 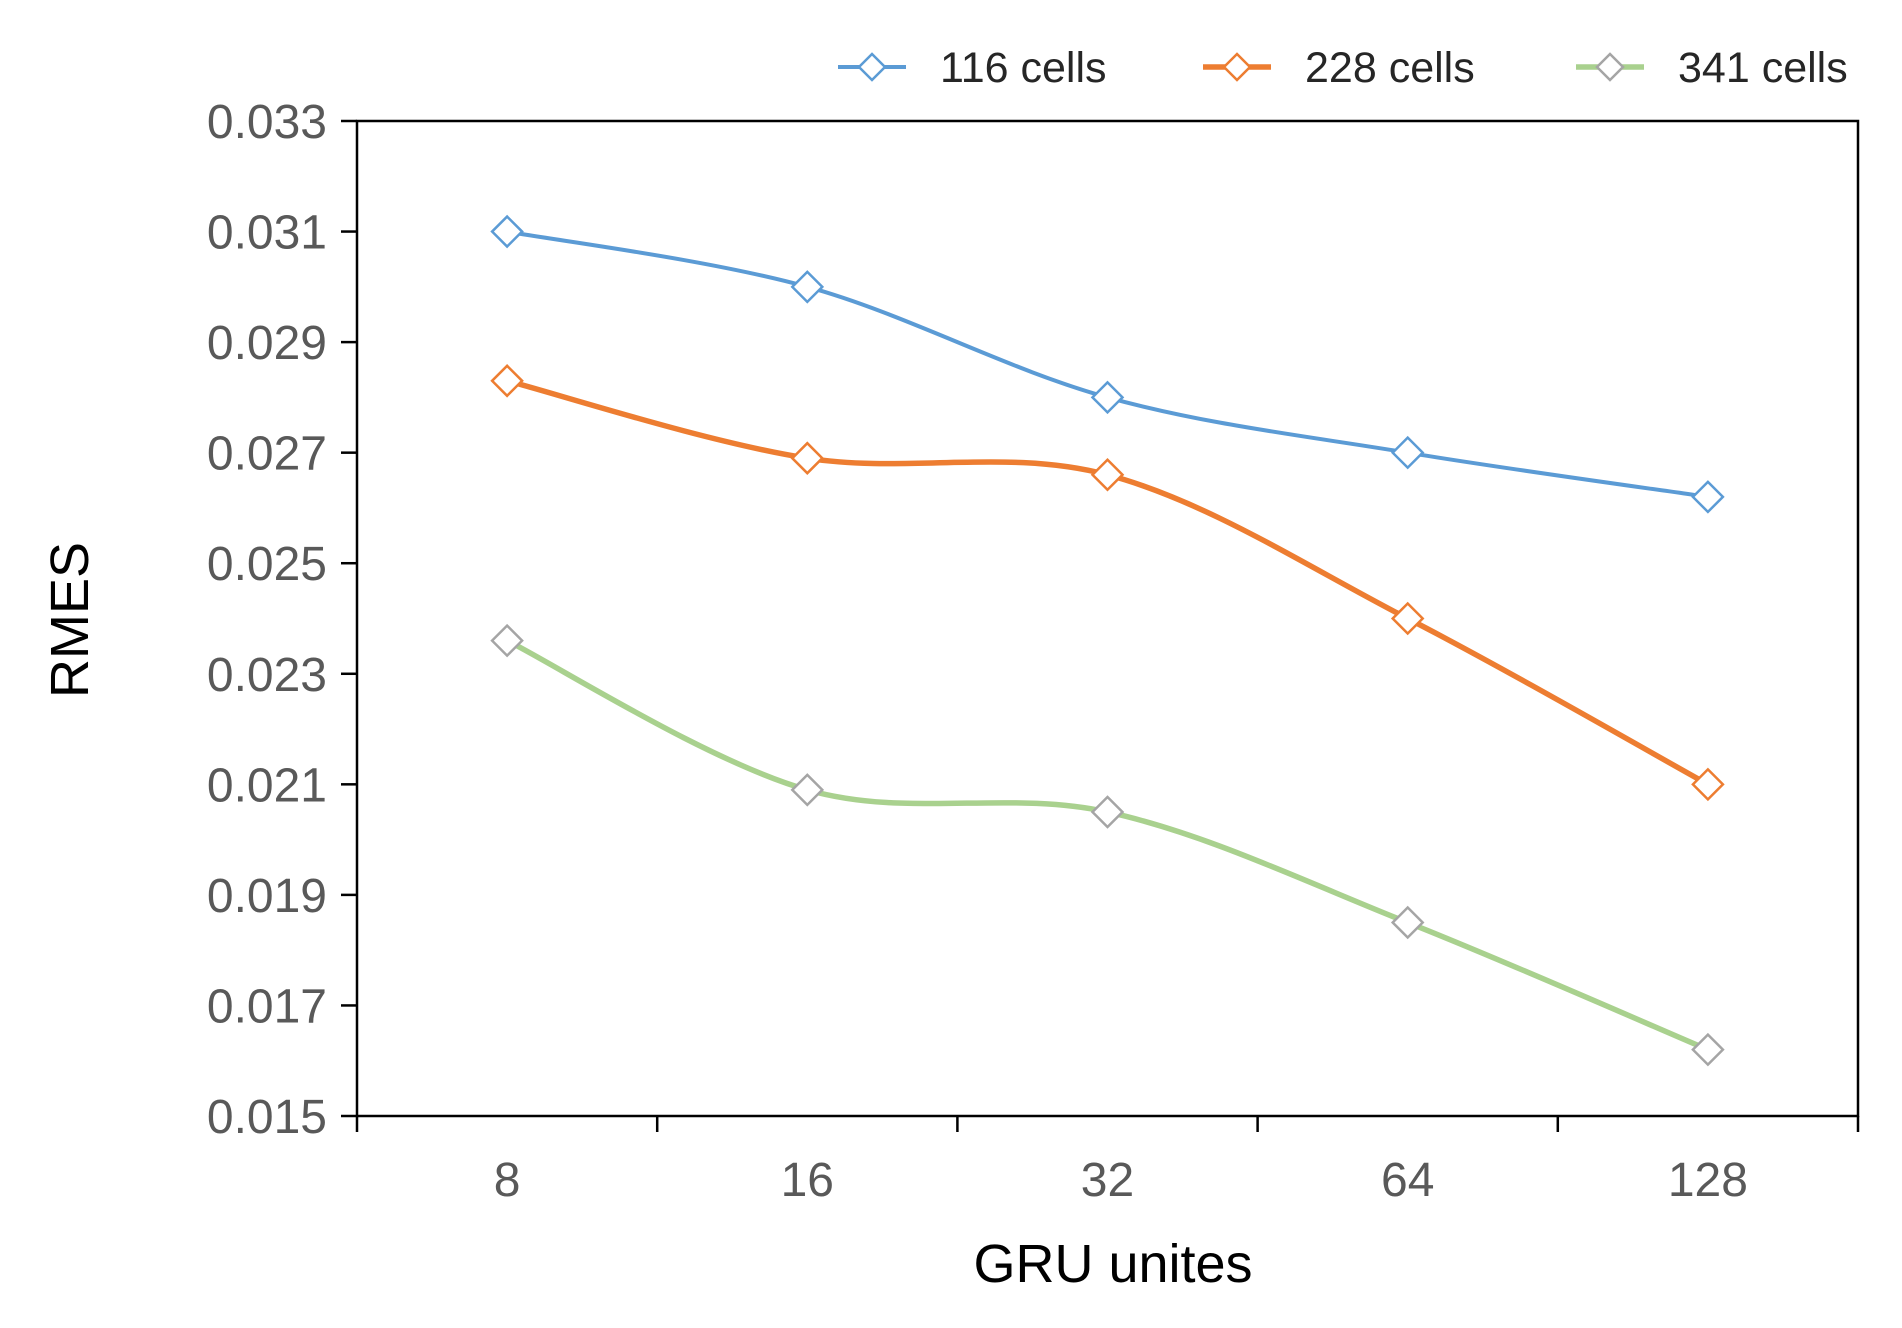 What do you see at coordinates (1763, 68) in the screenshot?
I see `legend-label-3: 341 cells` at bounding box center [1763, 68].